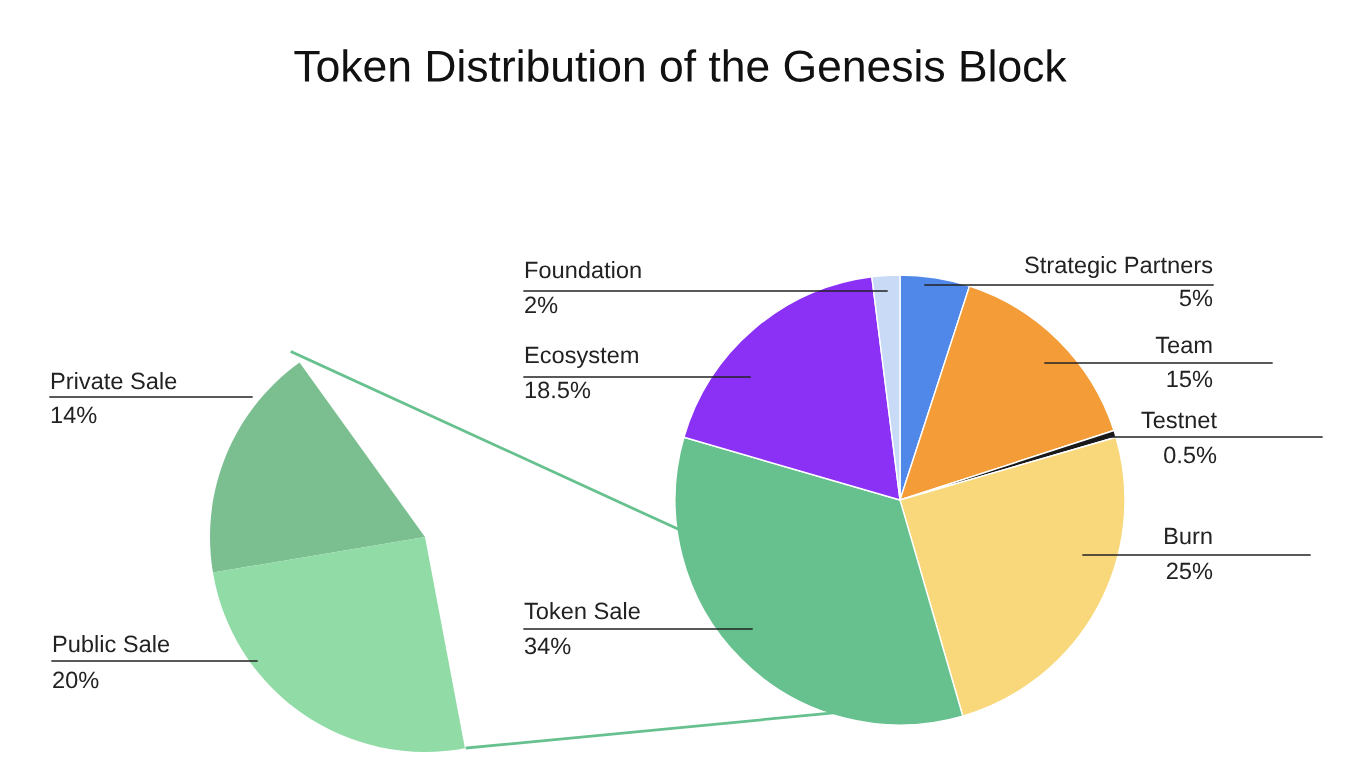  I want to click on data-label: 25%, so click(1189, 571).